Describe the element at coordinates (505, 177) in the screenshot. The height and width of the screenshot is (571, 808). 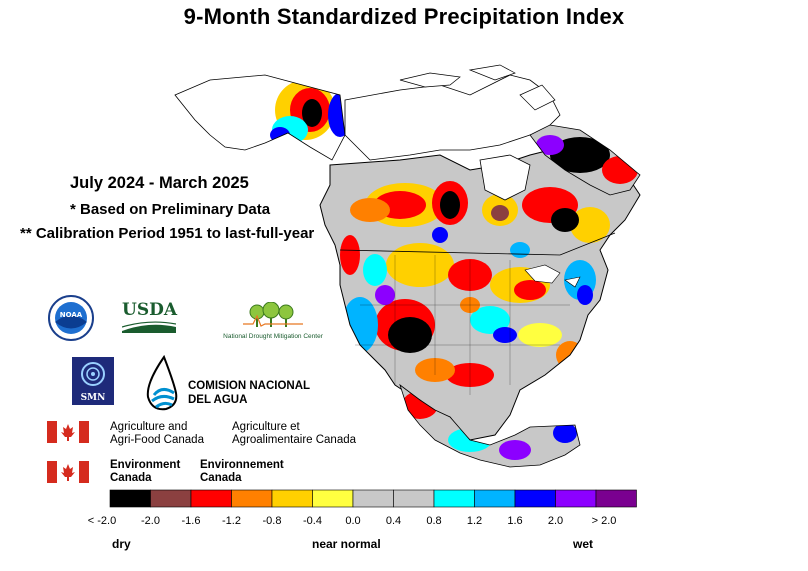
I see `hudson-bay` at that location.